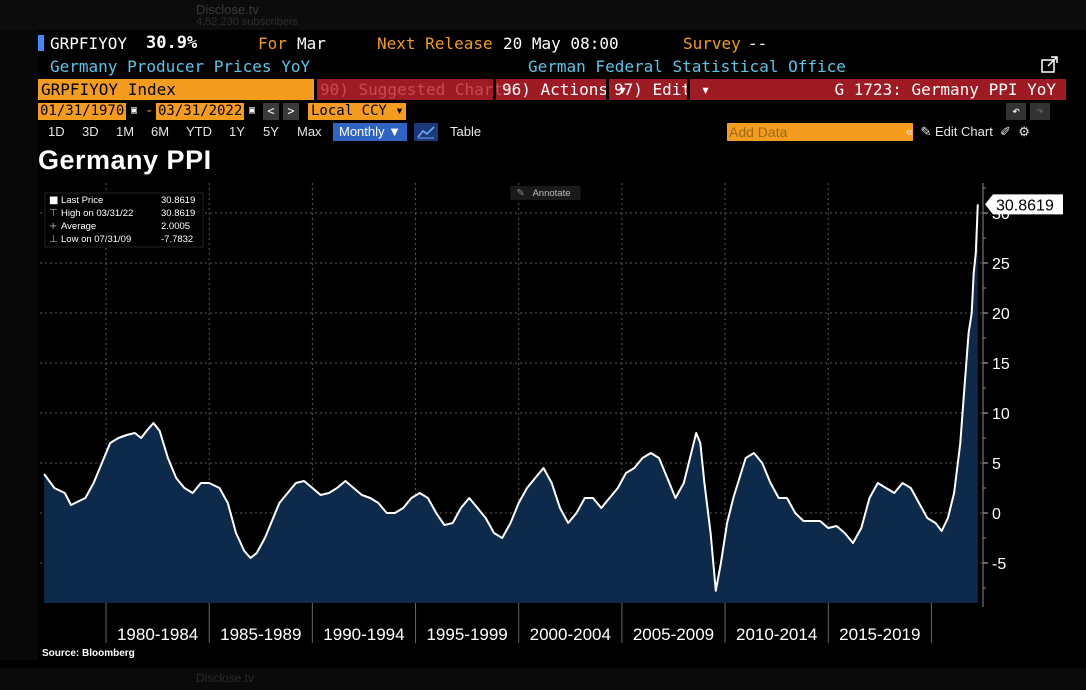 This screenshot has width=1086, height=690. What do you see at coordinates (291, 111) in the screenshot?
I see `next-arrow-icon: >` at bounding box center [291, 111].